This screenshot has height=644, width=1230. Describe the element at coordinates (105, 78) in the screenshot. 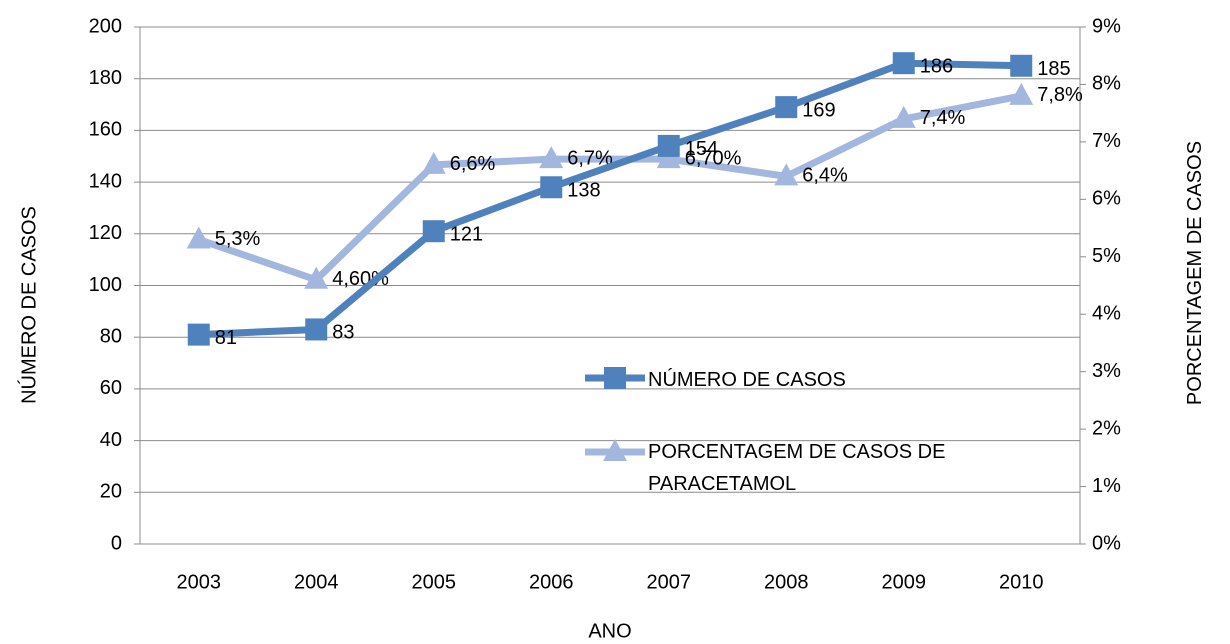

I see `y-tick-label: 180` at that location.